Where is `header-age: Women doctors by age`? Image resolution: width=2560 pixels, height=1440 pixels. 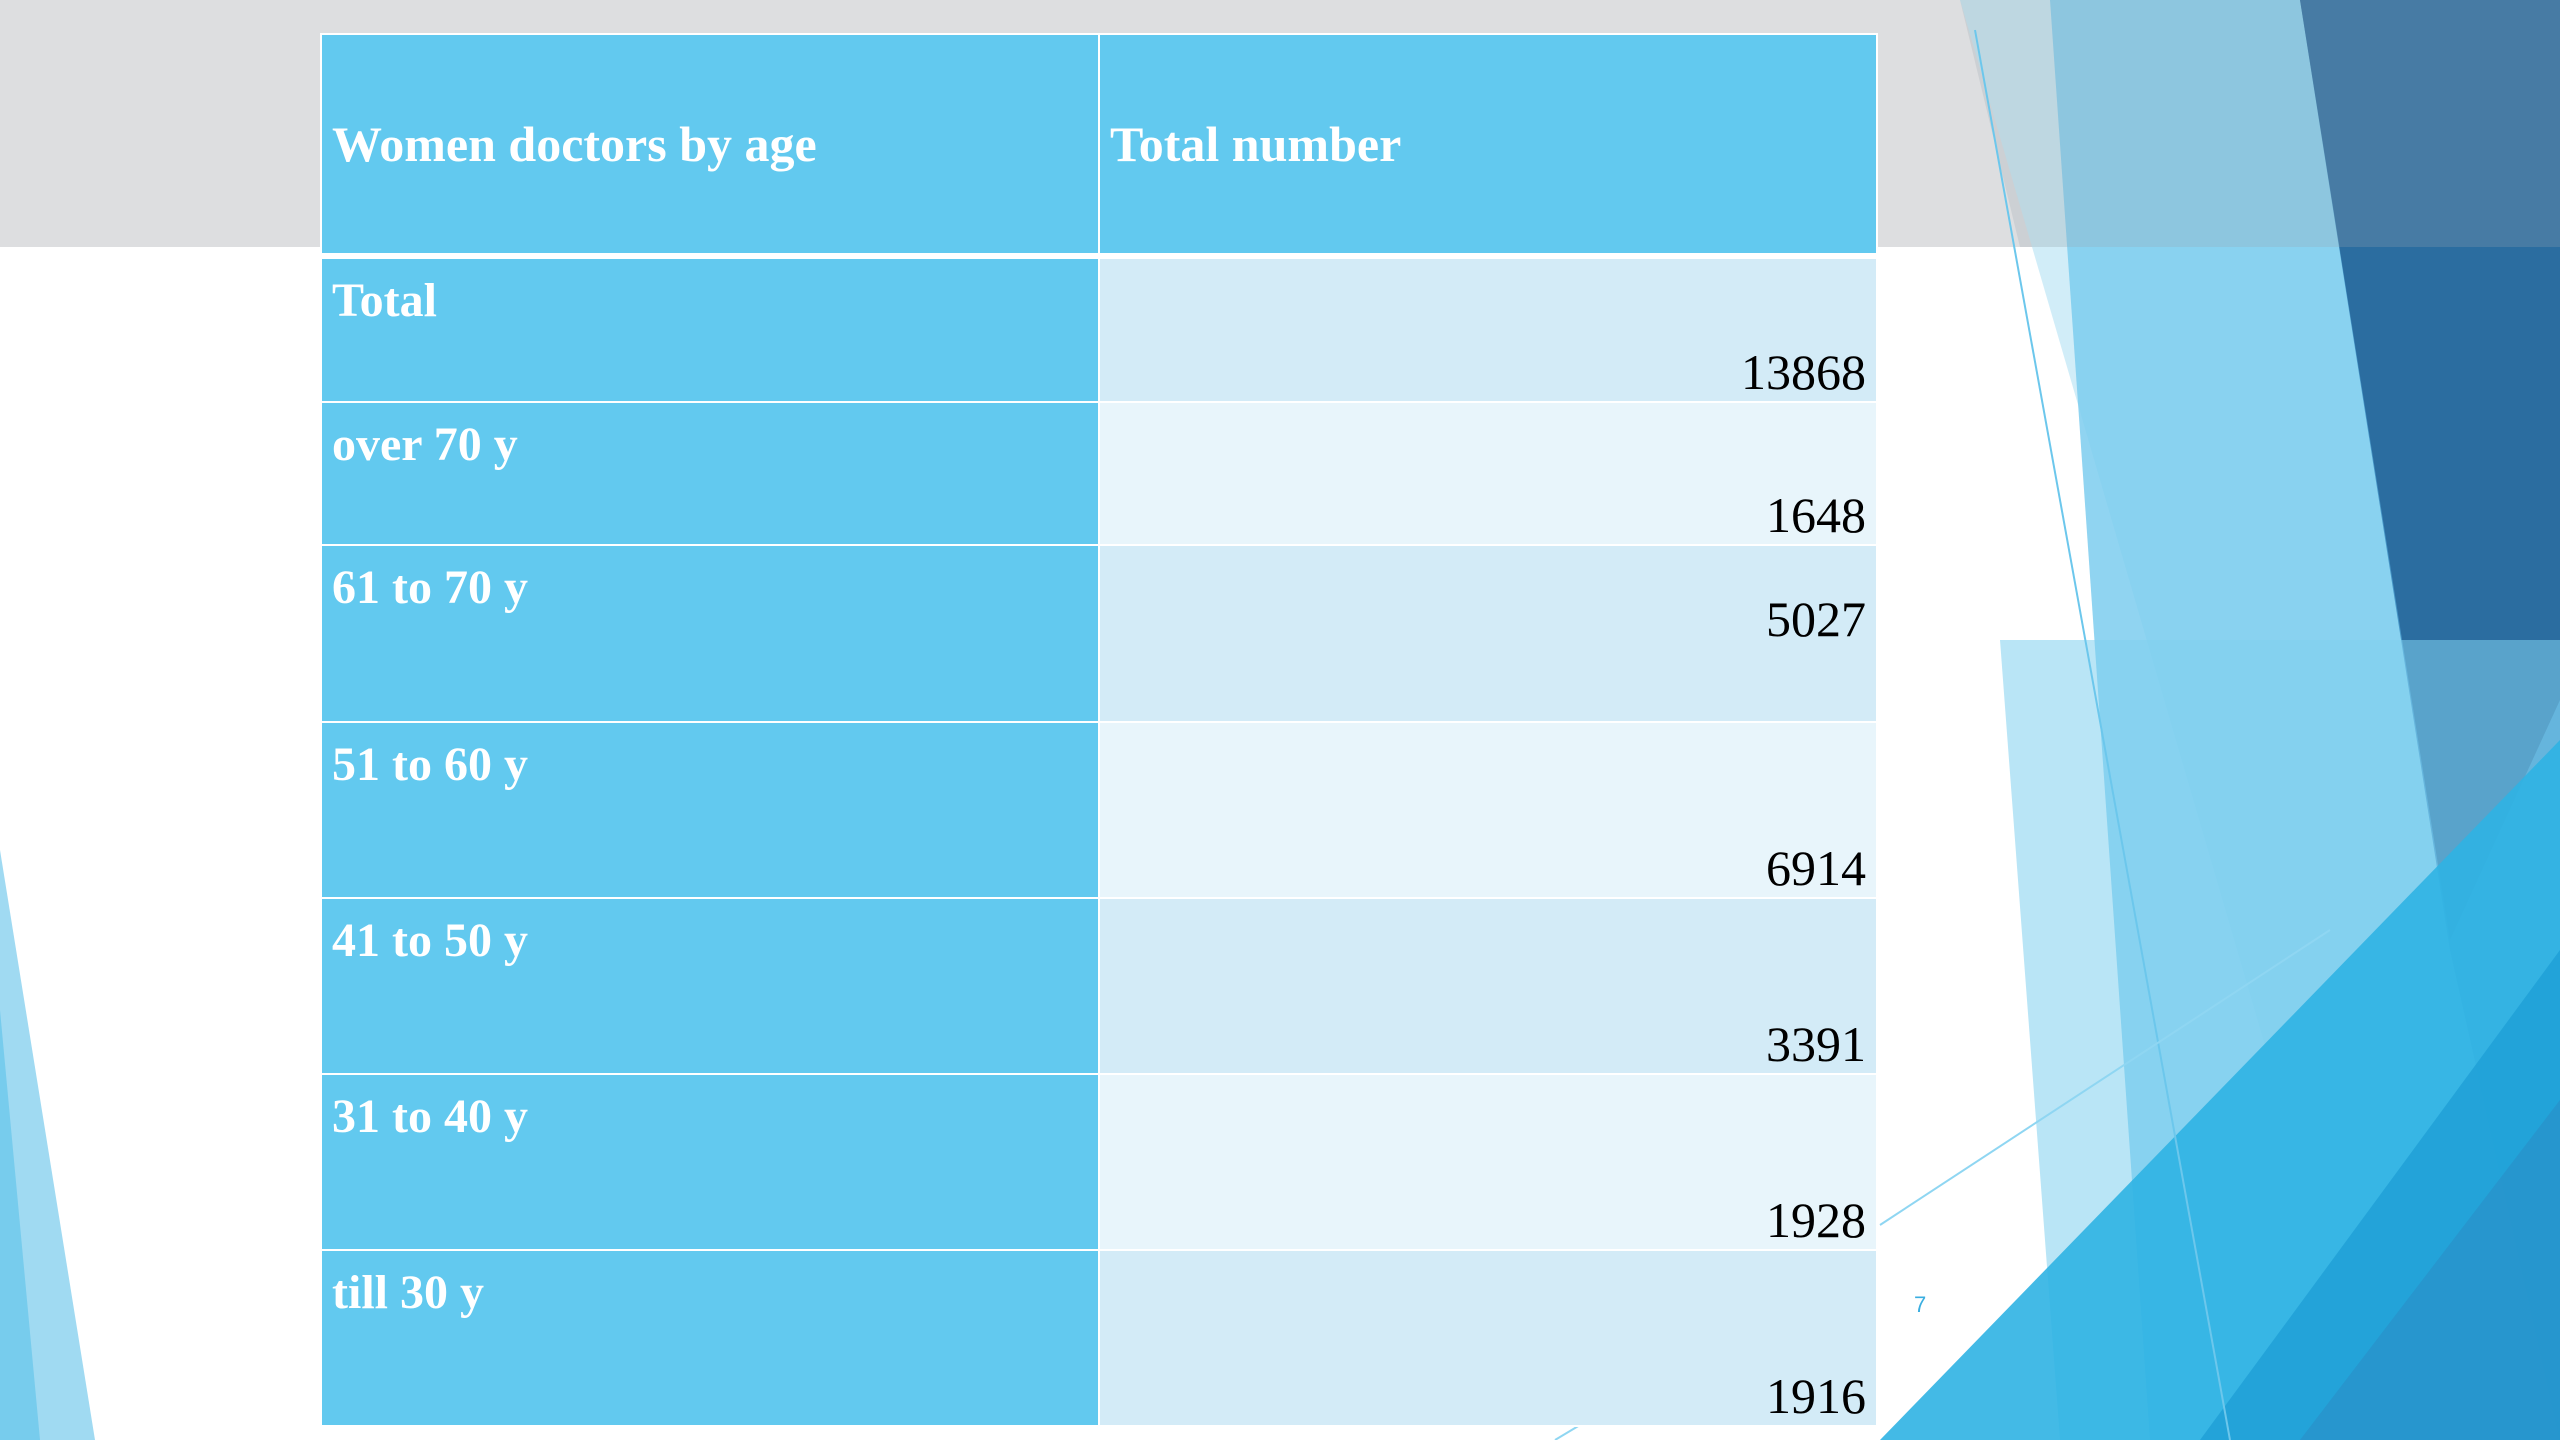 header-age: Women doctors by age is located at coordinates (710, 146).